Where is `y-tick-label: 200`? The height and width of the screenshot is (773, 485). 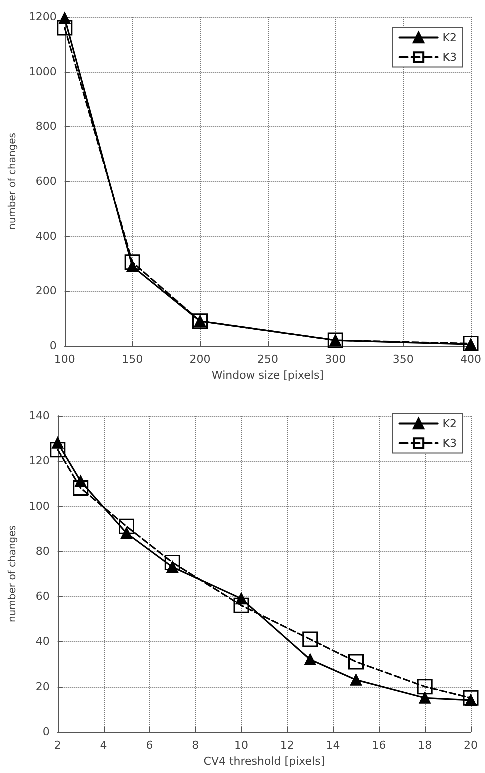
y-tick-label: 200 is located at coordinates (46, 291).